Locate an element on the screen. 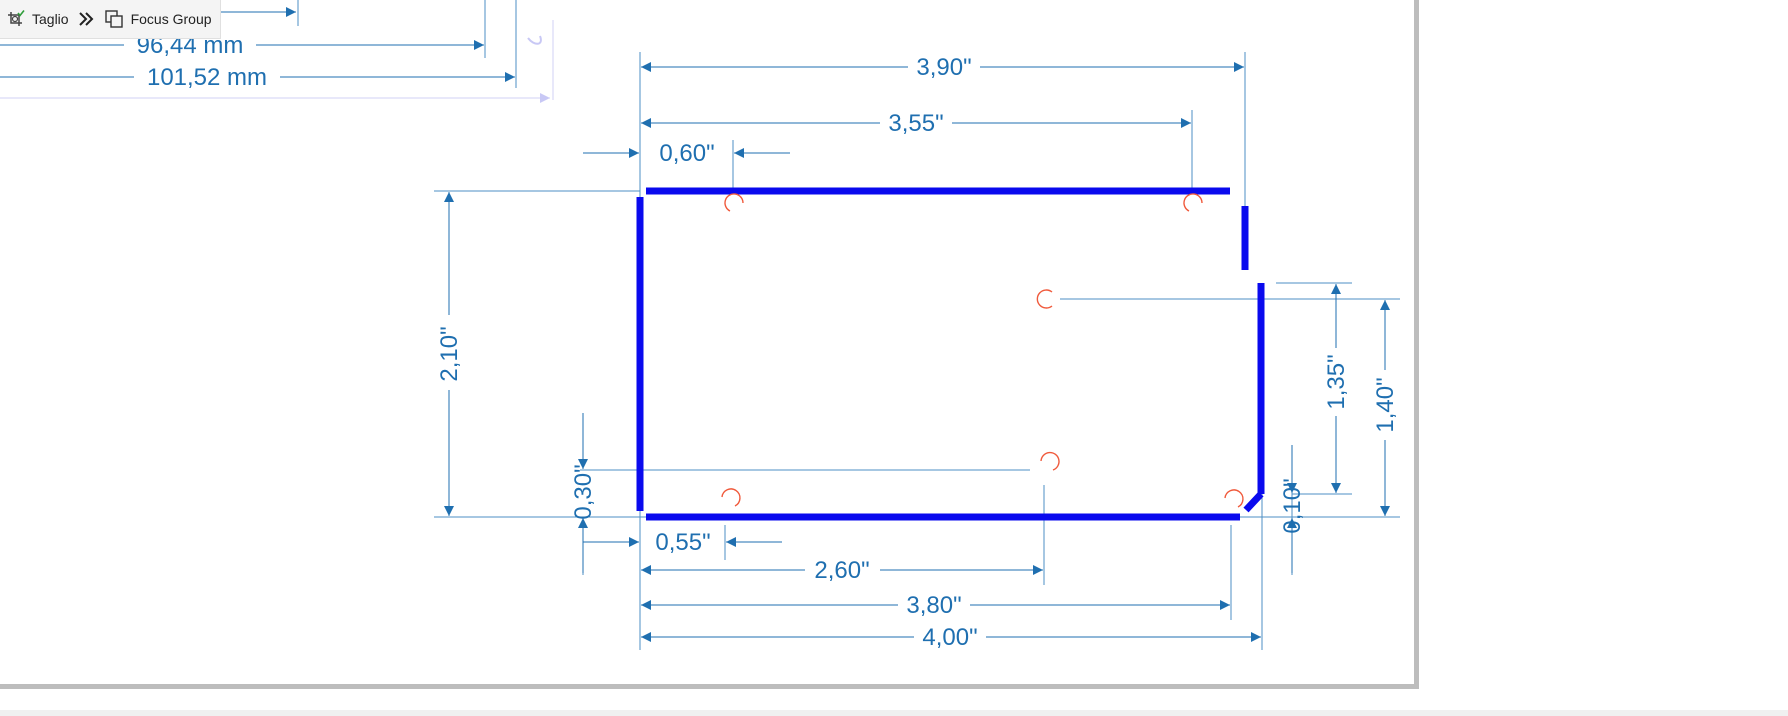  focus-group-button: Focus Group is located at coordinates (157, 19).